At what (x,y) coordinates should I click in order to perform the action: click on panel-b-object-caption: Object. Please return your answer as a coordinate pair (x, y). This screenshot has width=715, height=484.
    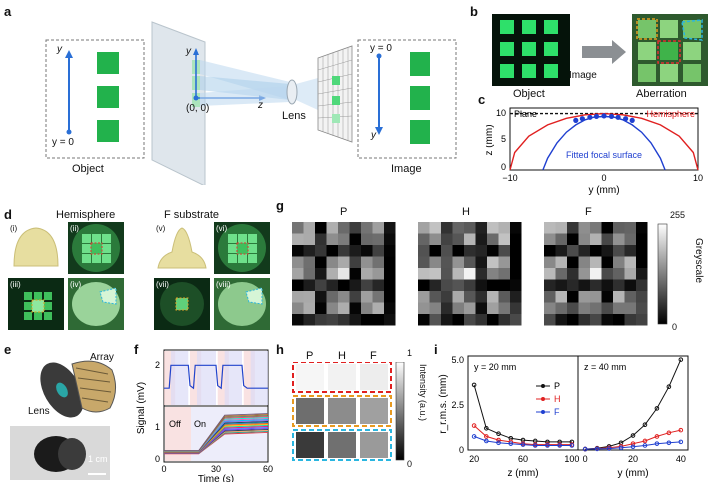
    Looking at the image, I should click on (529, 94).